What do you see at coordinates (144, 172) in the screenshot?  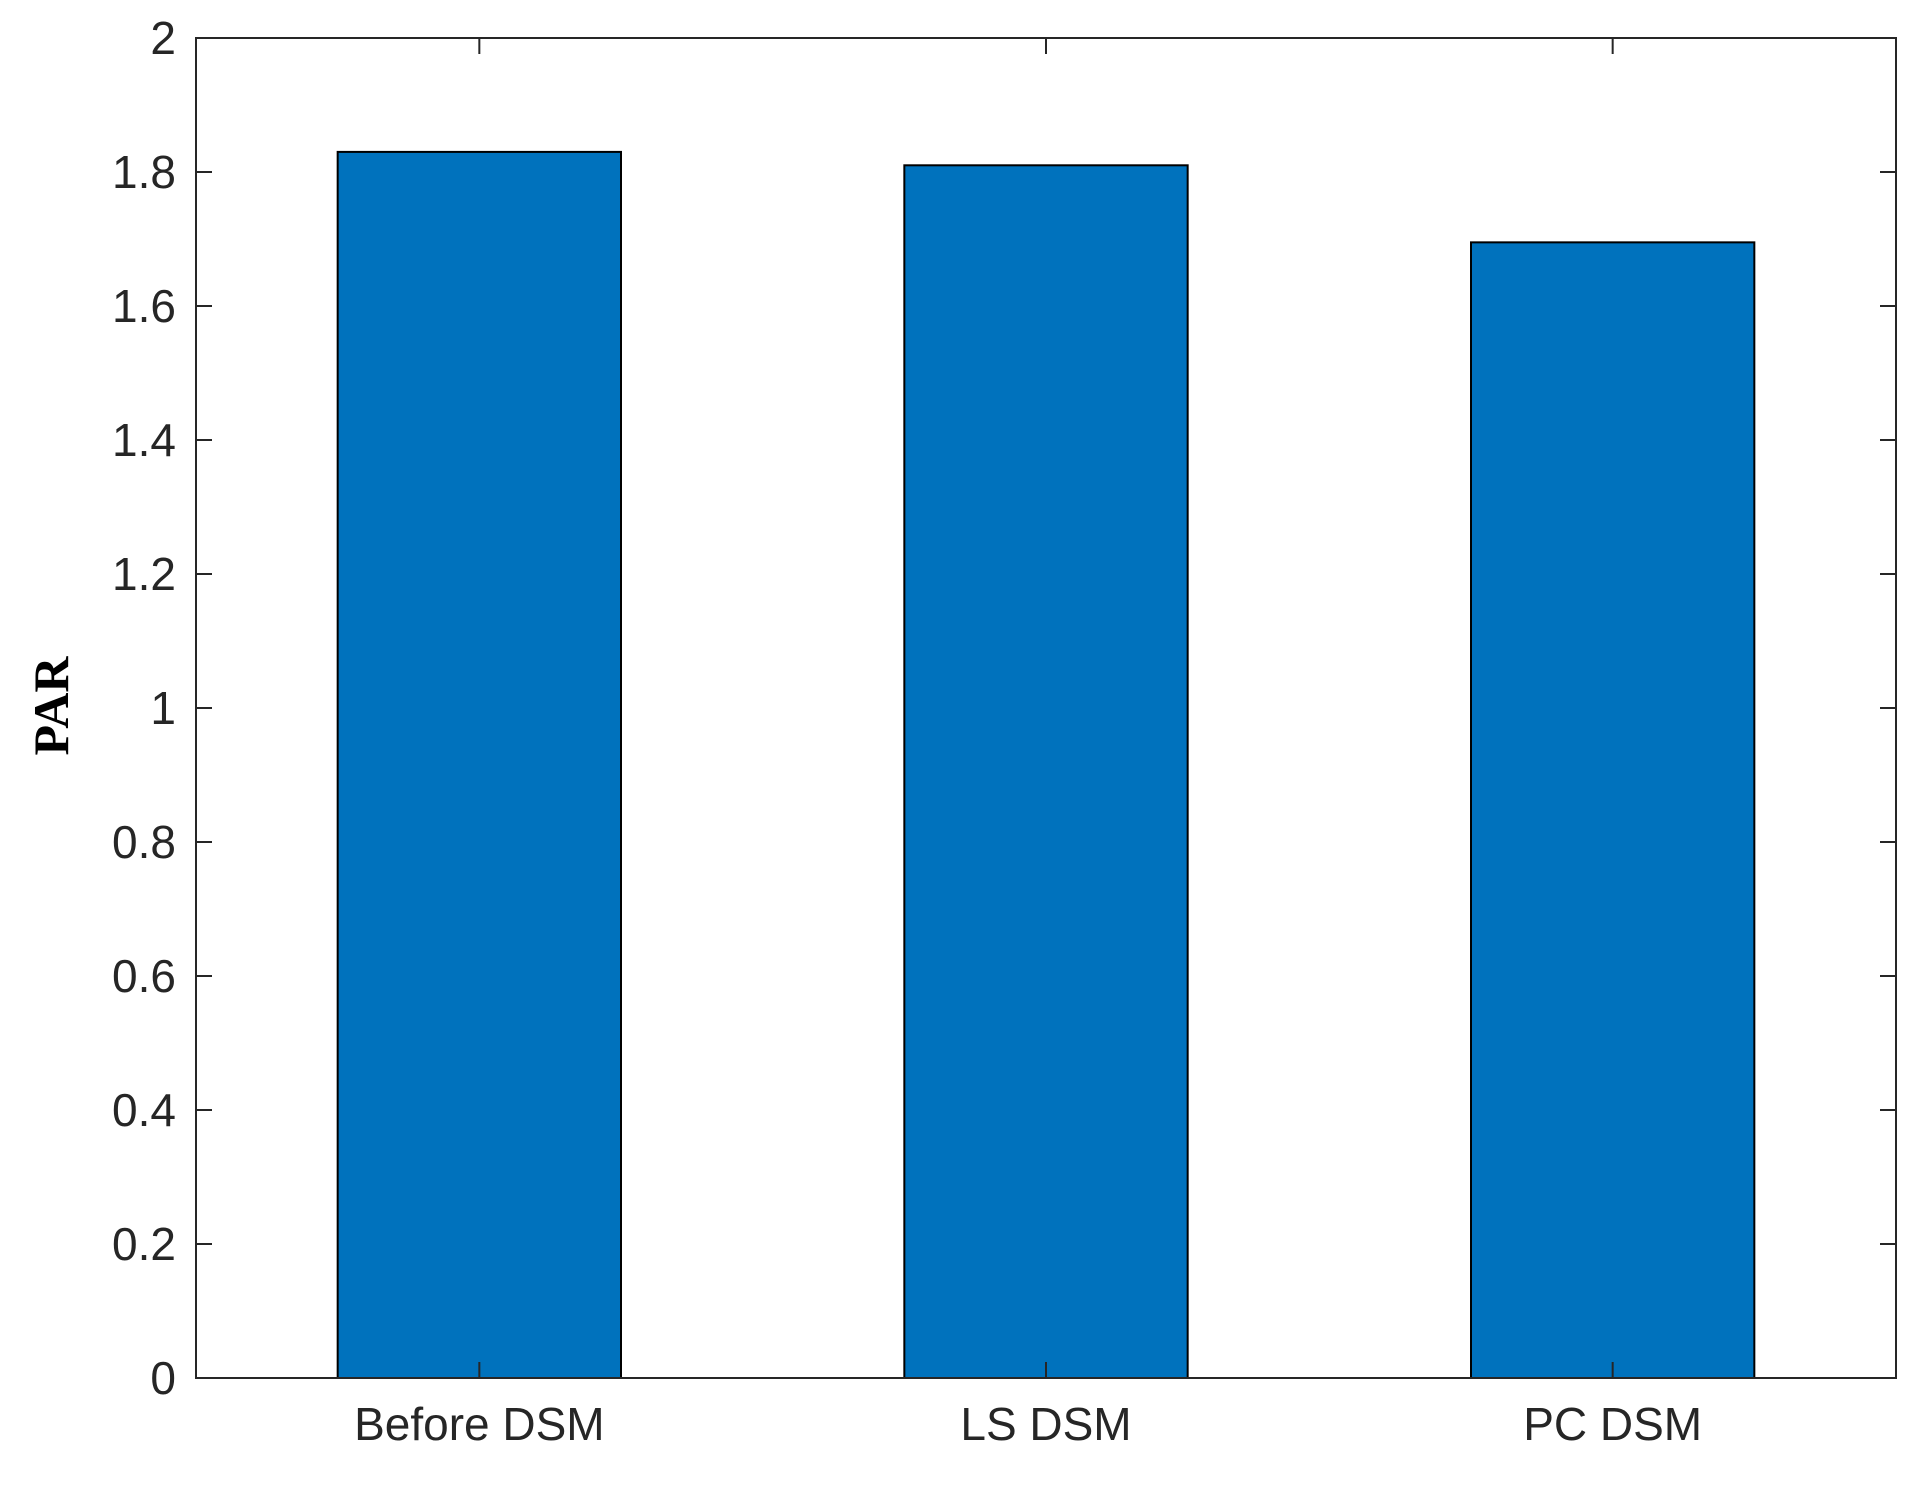 I see `y-tick-label: 1.8` at bounding box center [144, 172].